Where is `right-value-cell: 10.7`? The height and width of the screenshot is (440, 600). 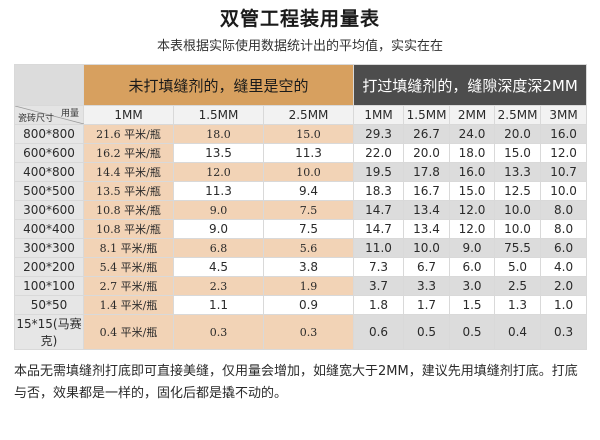 right-value-cell: 10.7 is located at coordinates (564, 172).